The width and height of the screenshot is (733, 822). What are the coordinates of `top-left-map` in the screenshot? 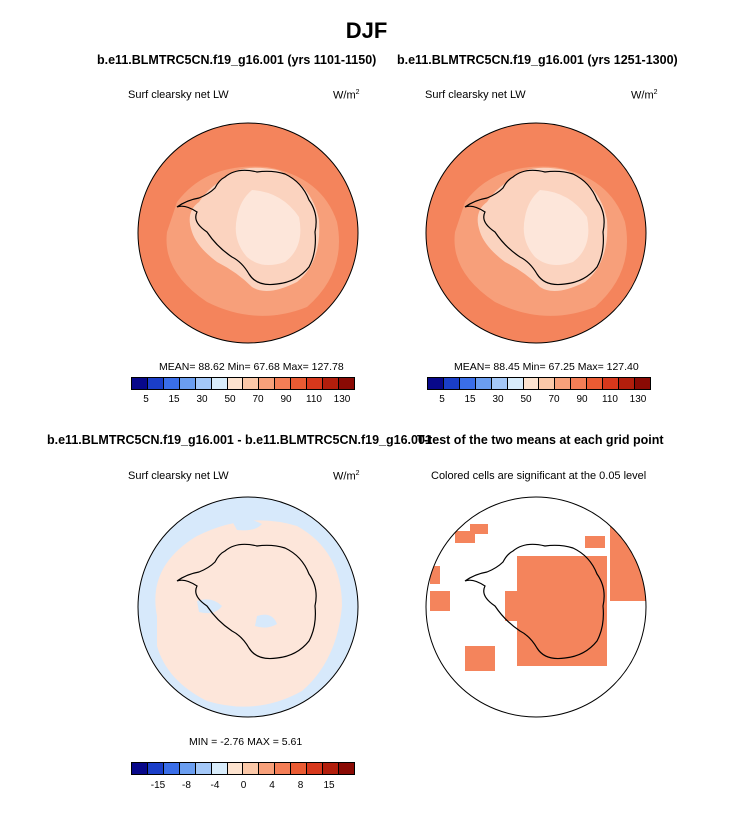 It's located at (248, 233).